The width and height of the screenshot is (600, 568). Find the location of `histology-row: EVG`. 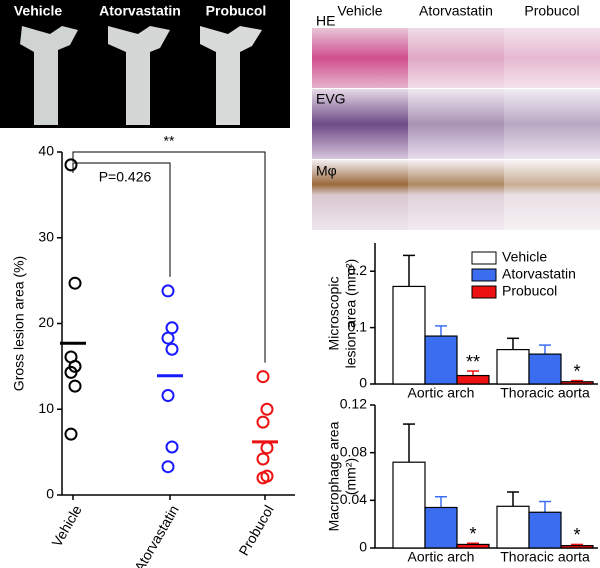

histology-row: EVG is located at coordinates (331, 99).